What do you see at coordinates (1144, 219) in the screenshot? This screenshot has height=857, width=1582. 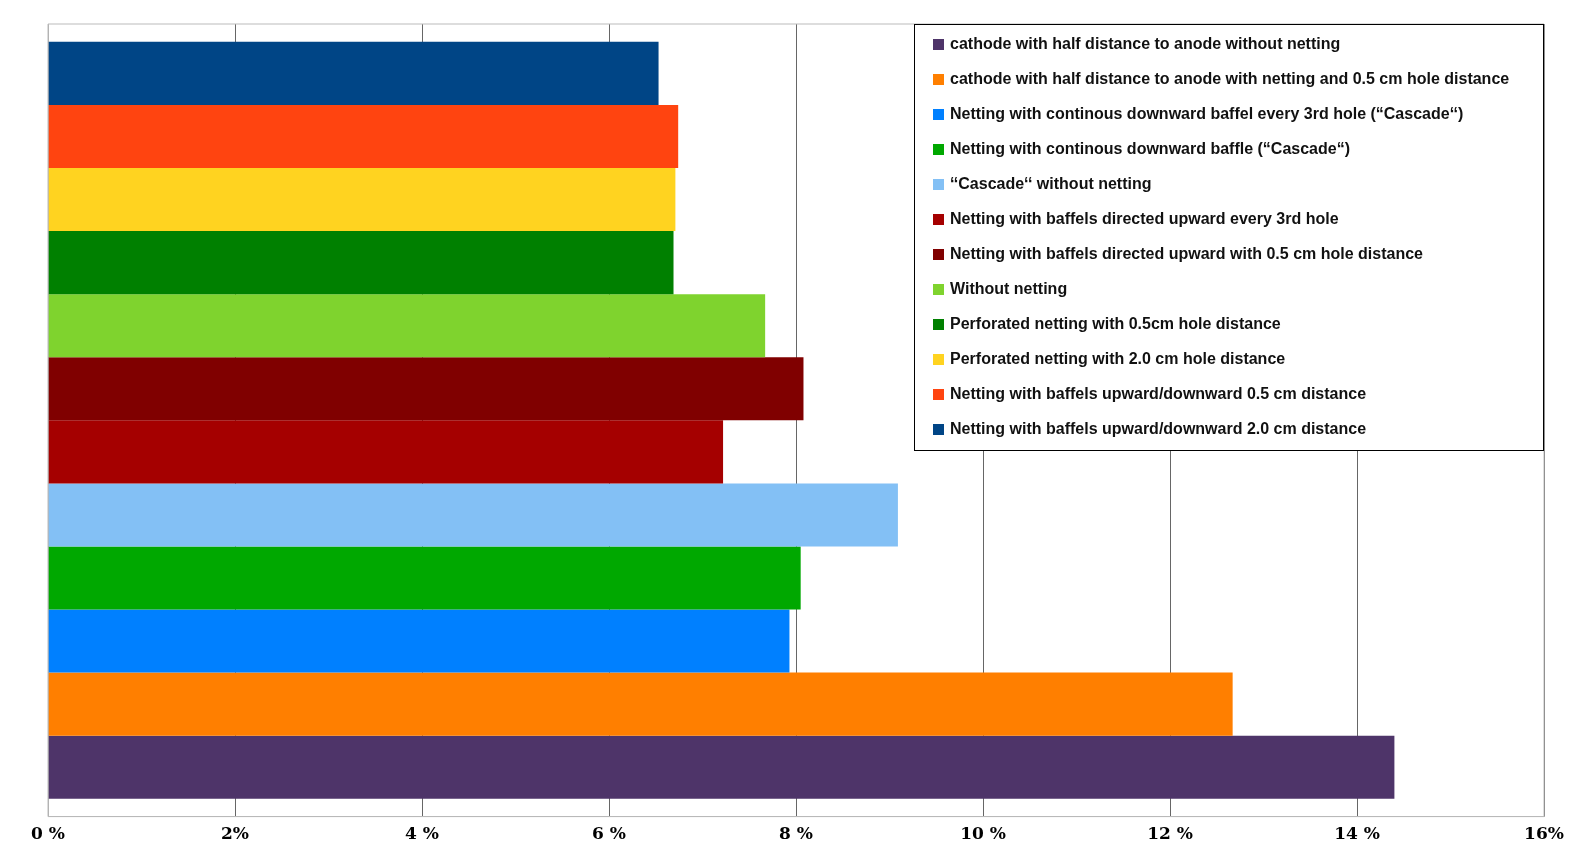 I see `legend-label: Netting with baffels directed upward every 3rd hole` at bounding box center [1144, 219].